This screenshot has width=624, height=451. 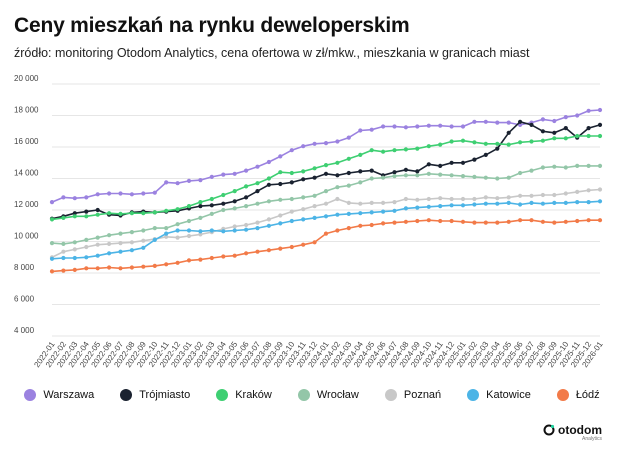 I want to click on y-tick-label: 14 000, so click(x=26, y=173).